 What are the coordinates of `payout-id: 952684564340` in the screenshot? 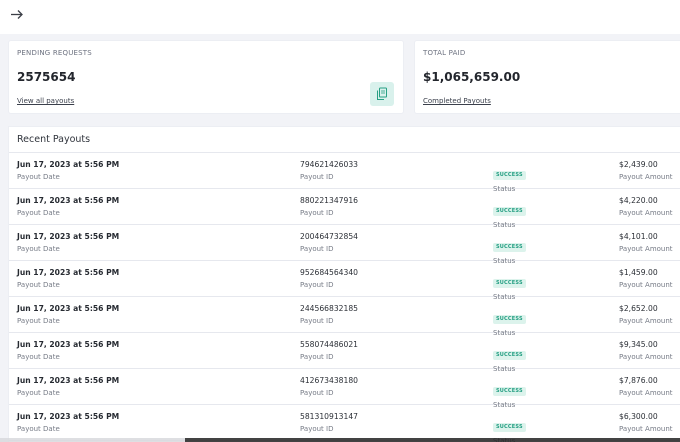 It's located at (329, 272).